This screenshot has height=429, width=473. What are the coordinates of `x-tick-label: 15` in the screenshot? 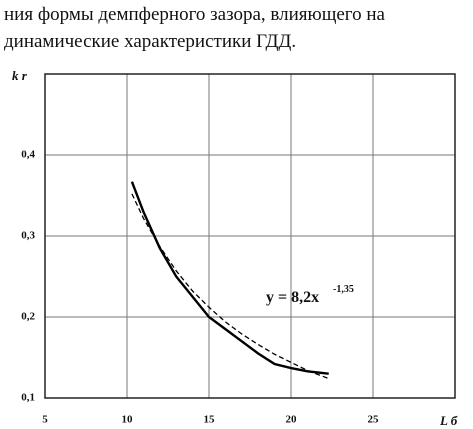 It's located at (210, 420).